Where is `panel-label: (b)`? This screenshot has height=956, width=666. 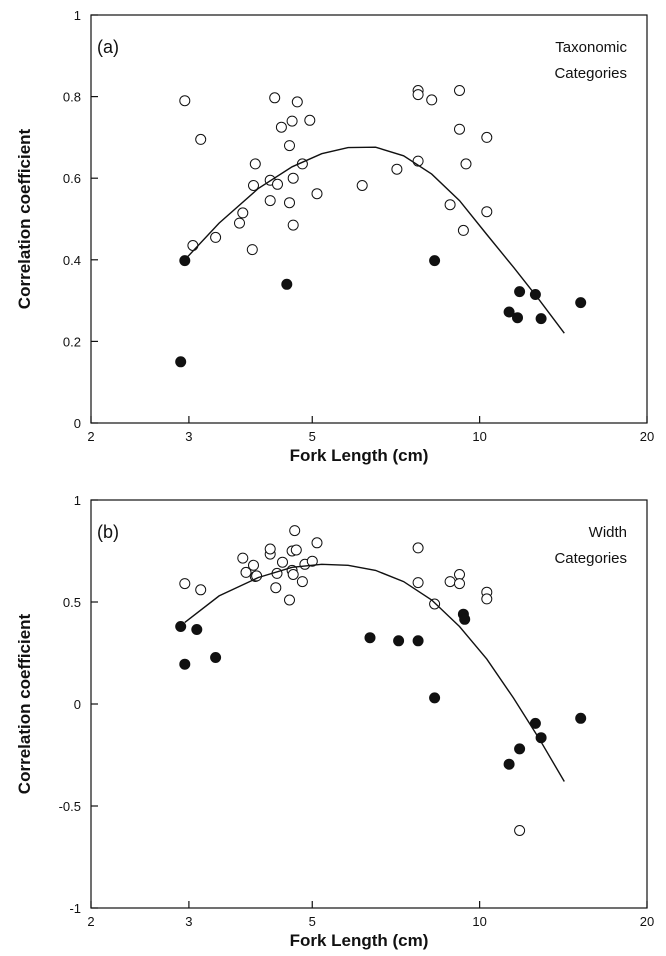 panel-label: (b) is located at coordinates (108, 532).